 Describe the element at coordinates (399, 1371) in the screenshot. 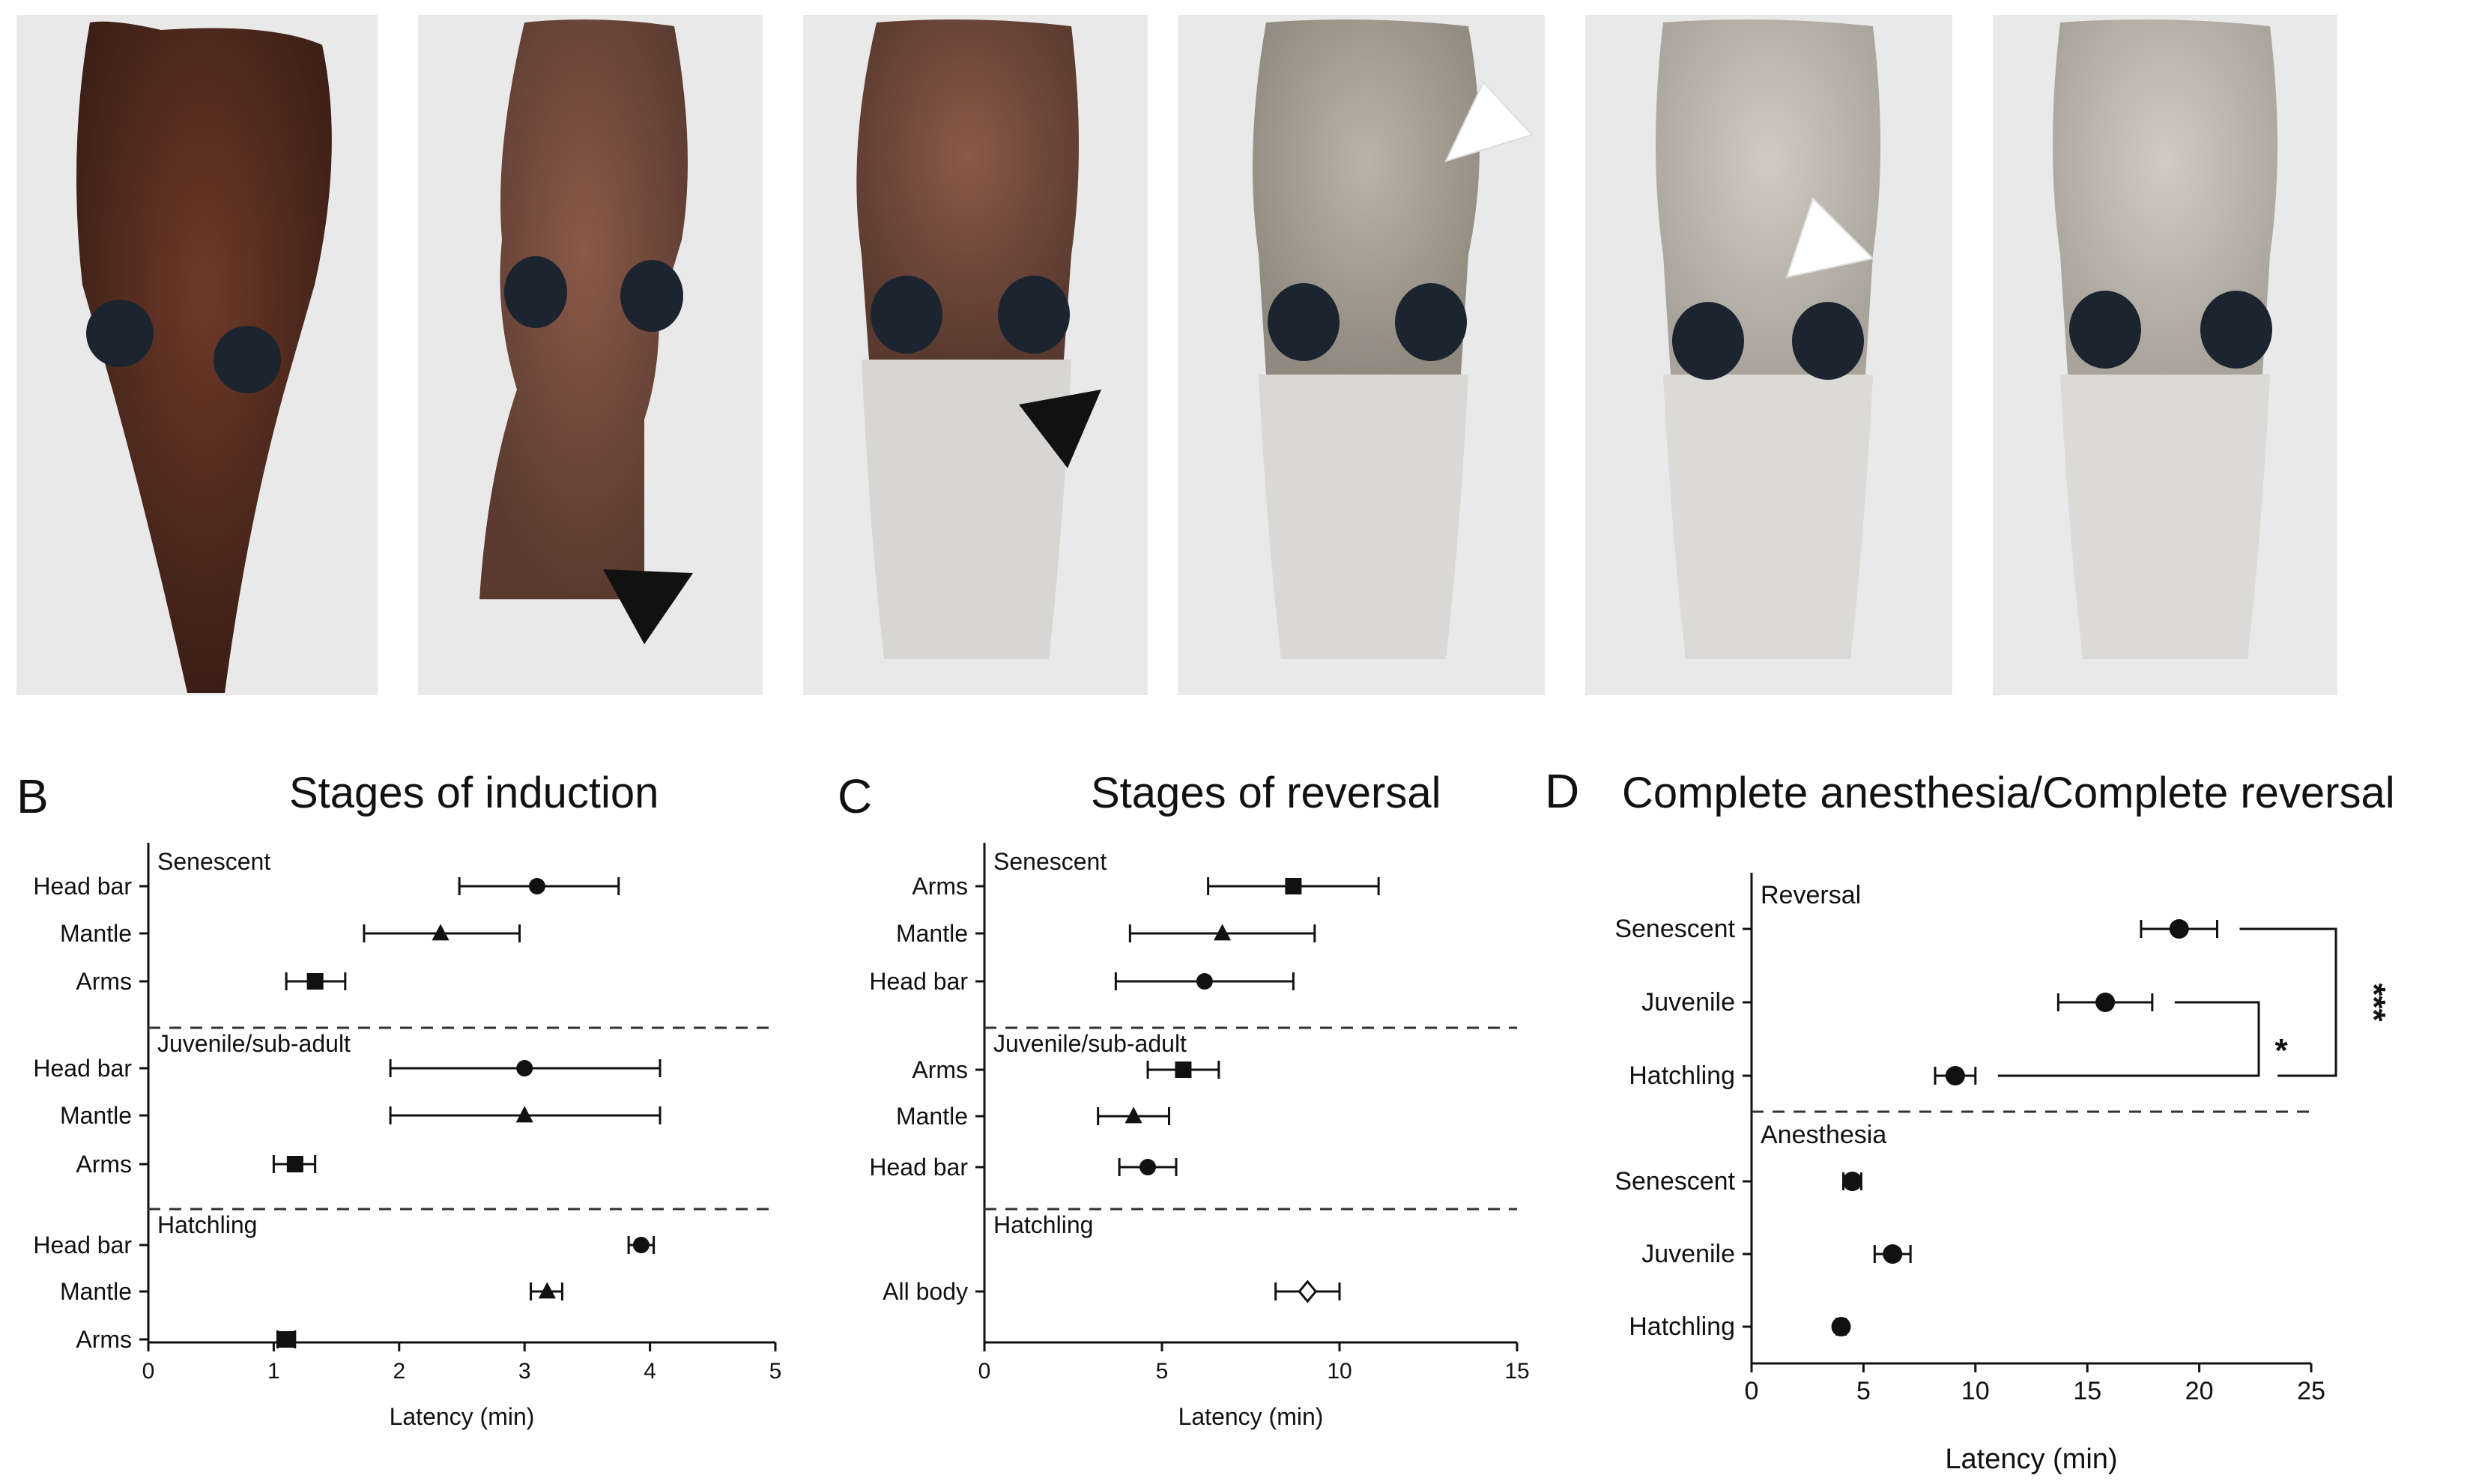

I see `x-tick-label: 2` at that location.